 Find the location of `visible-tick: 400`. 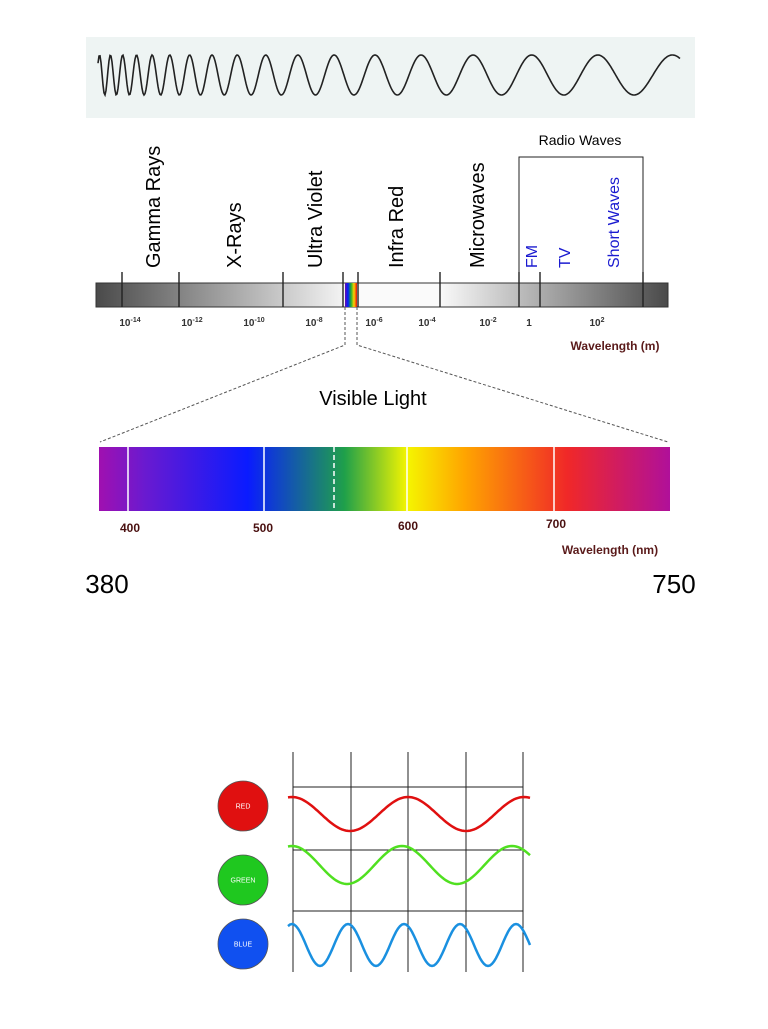

visible-tick: 400 is located at coordinates (130, 528).